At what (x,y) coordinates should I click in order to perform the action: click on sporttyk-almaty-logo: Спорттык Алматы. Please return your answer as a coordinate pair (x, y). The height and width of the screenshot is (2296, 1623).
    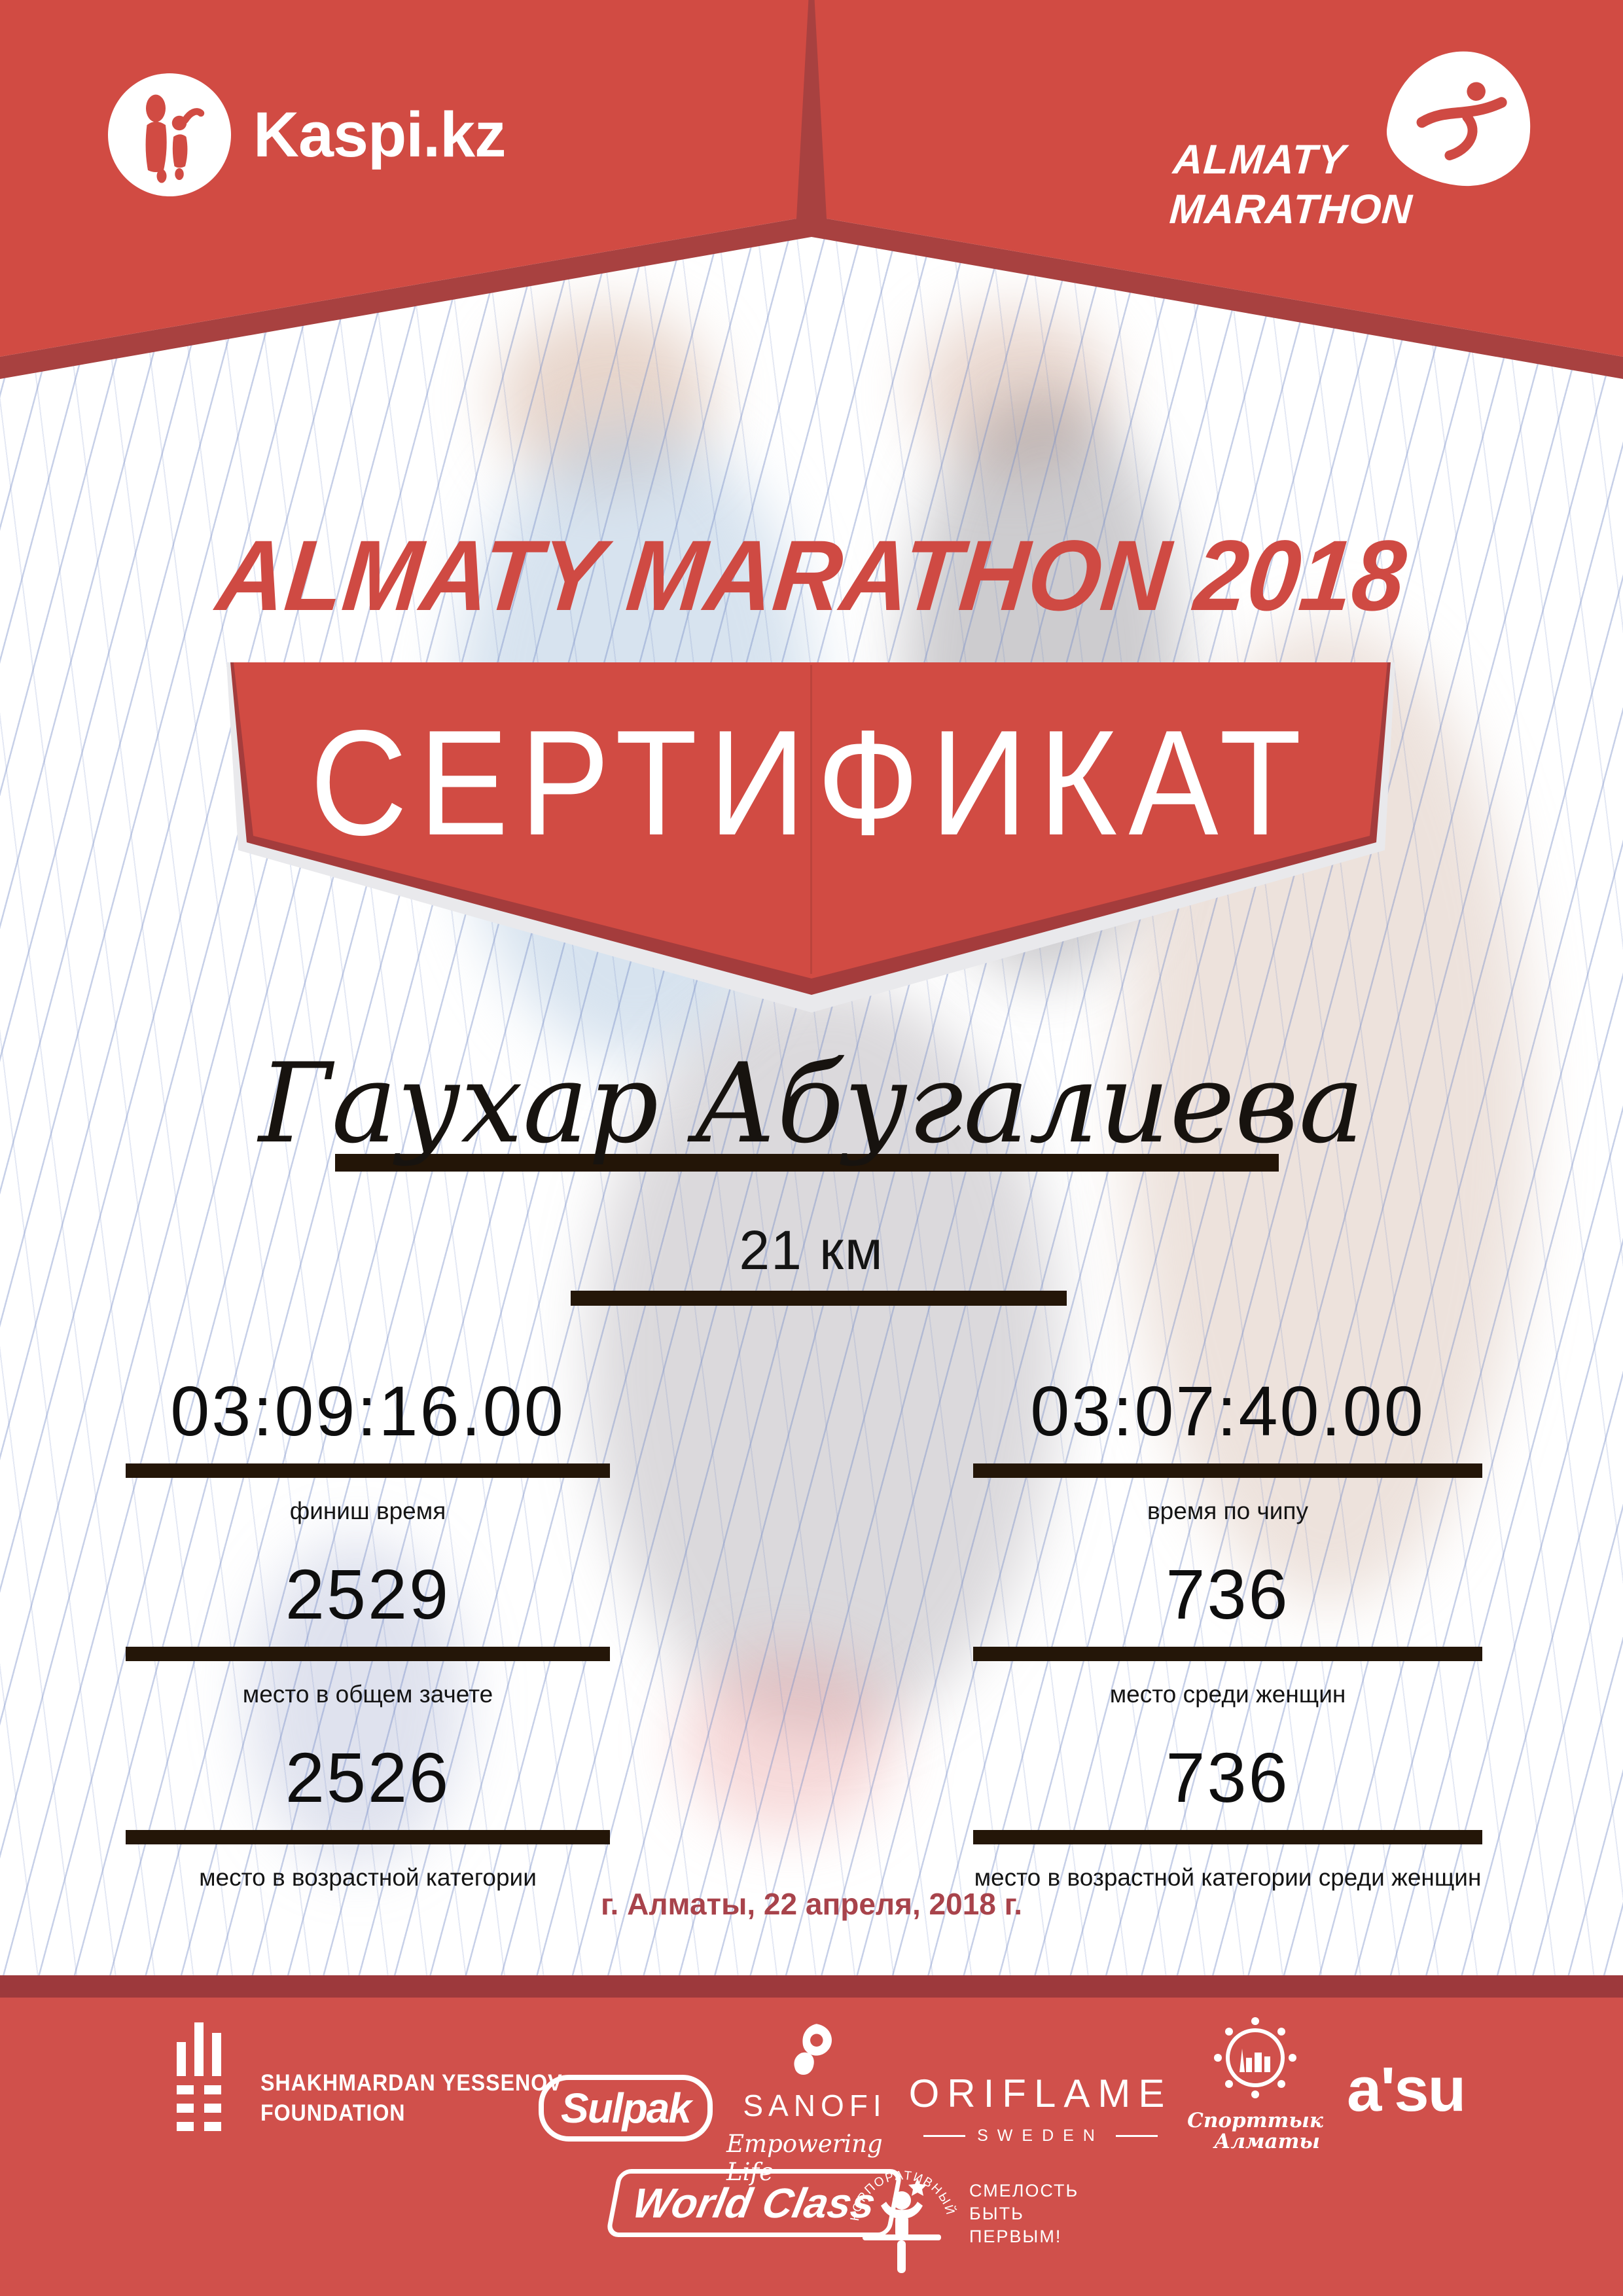
    Looking at the image, I should click on (1255, 2083).